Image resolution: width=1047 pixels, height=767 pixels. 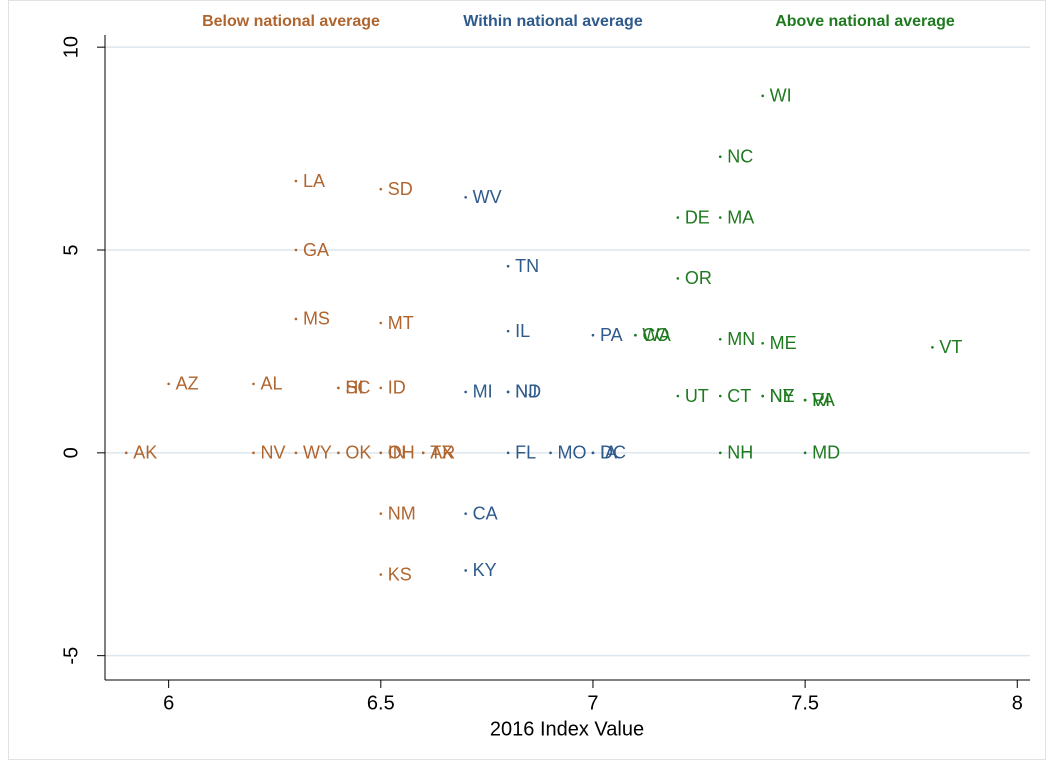 What do you see at coordinates (314, 181) in the screenshot?
I see `point-label: LA` at bounding box center [314, 181].